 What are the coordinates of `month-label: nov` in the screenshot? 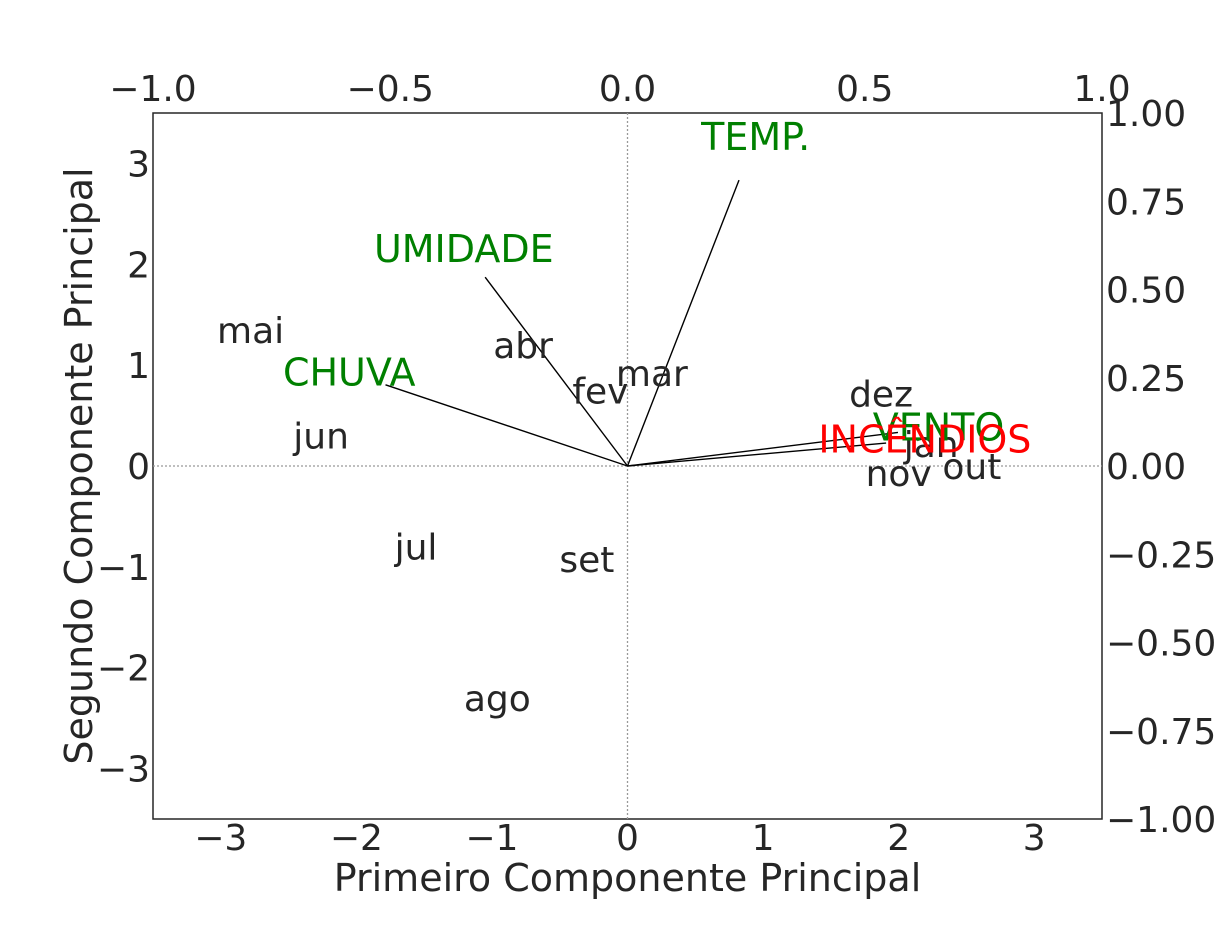 It's located at (899, 474).